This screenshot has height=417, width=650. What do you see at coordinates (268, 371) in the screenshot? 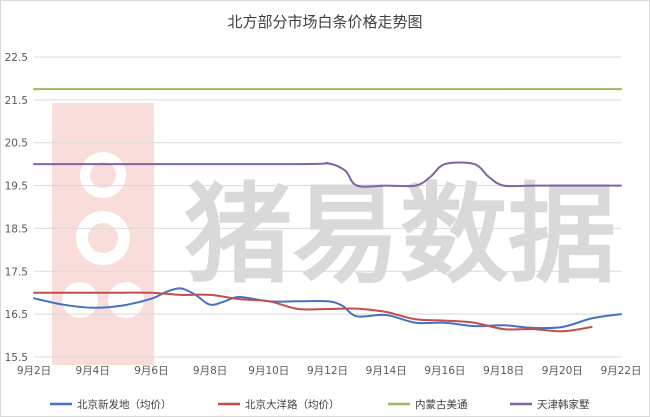
I see `x-tick-label: 9月10日` at bounding box center [268, 371].